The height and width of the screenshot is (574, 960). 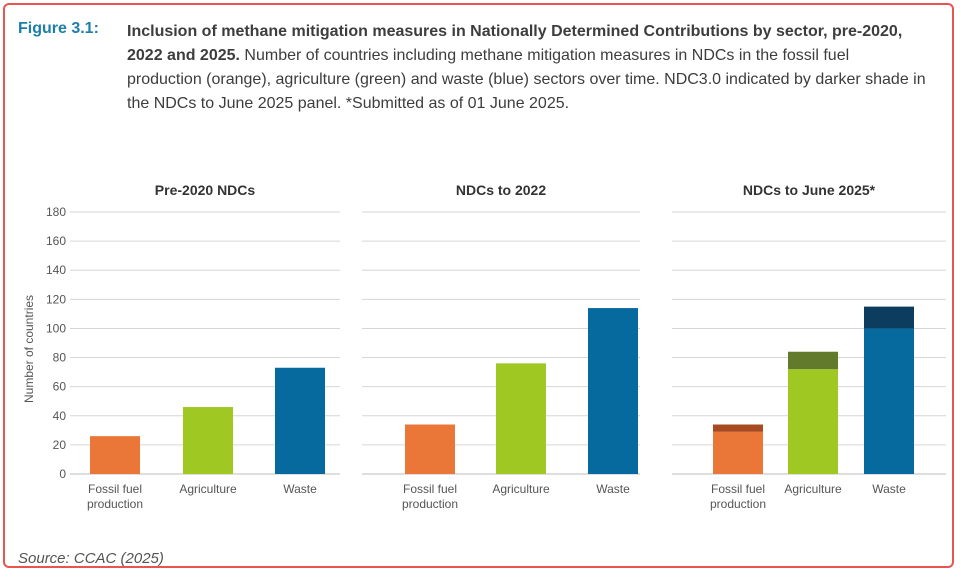 I want to click on panel-title: NDCs to June 2025*, so click(x=809, y=190).